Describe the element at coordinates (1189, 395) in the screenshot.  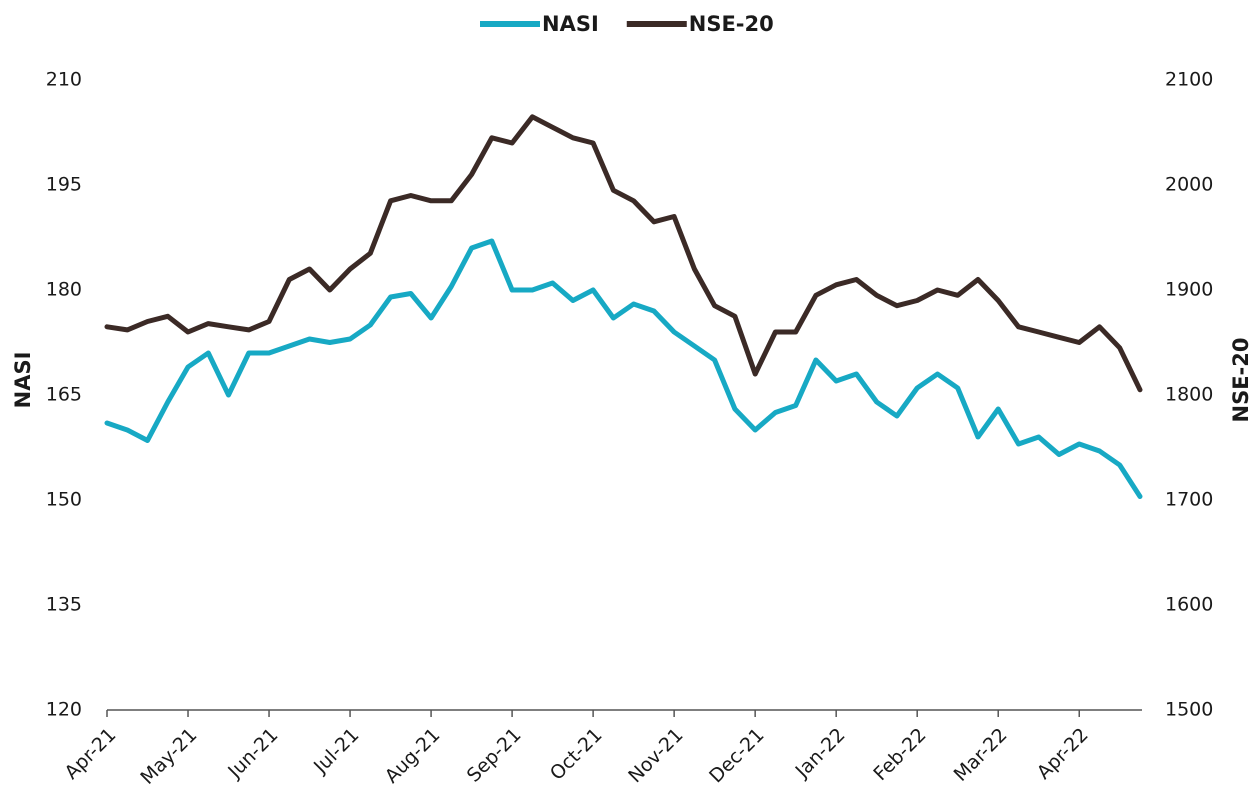
I see `y2-tick-label: 1800` at that location.